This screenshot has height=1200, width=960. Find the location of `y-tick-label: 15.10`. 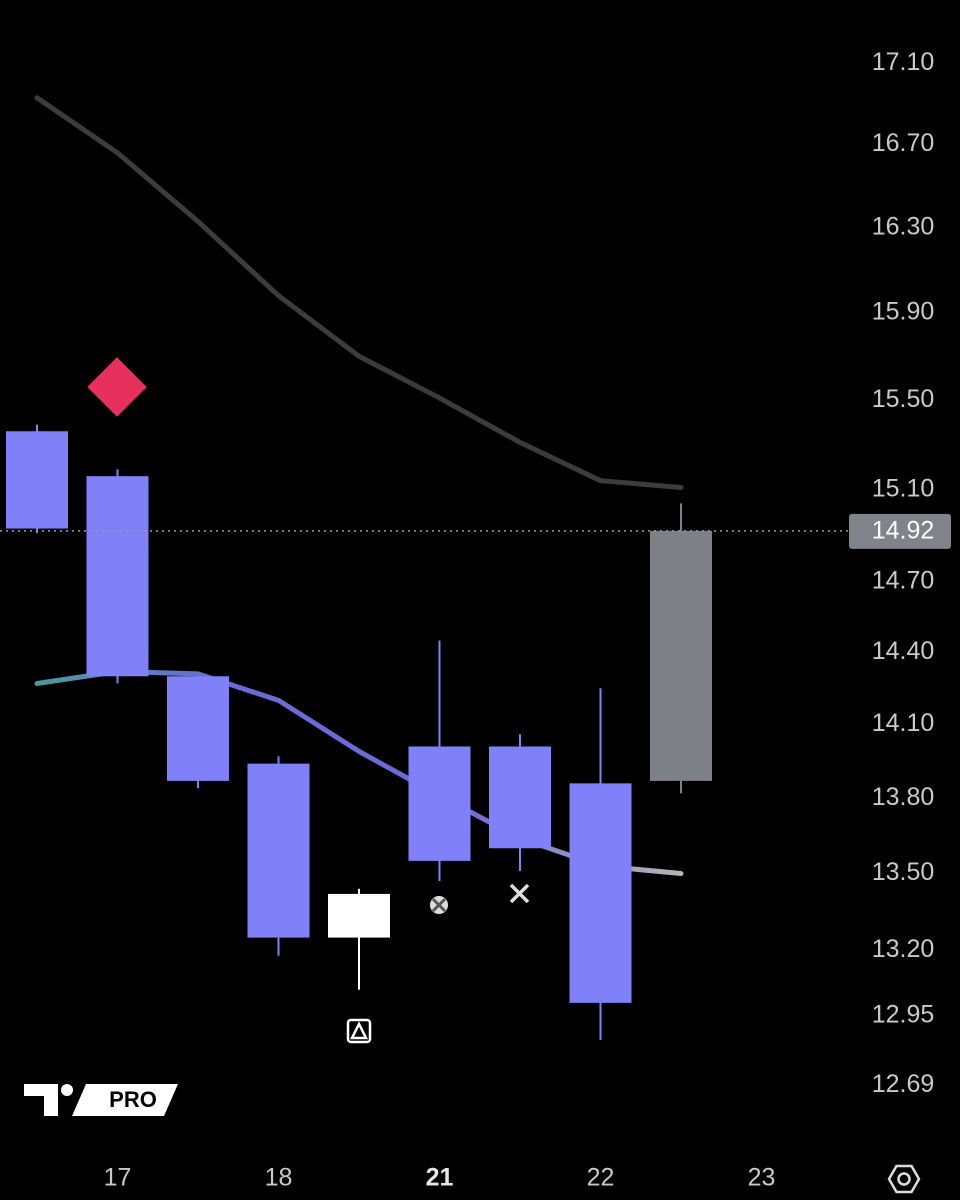

y-tick-label: 15.10 is located at coordinates (903, 488).